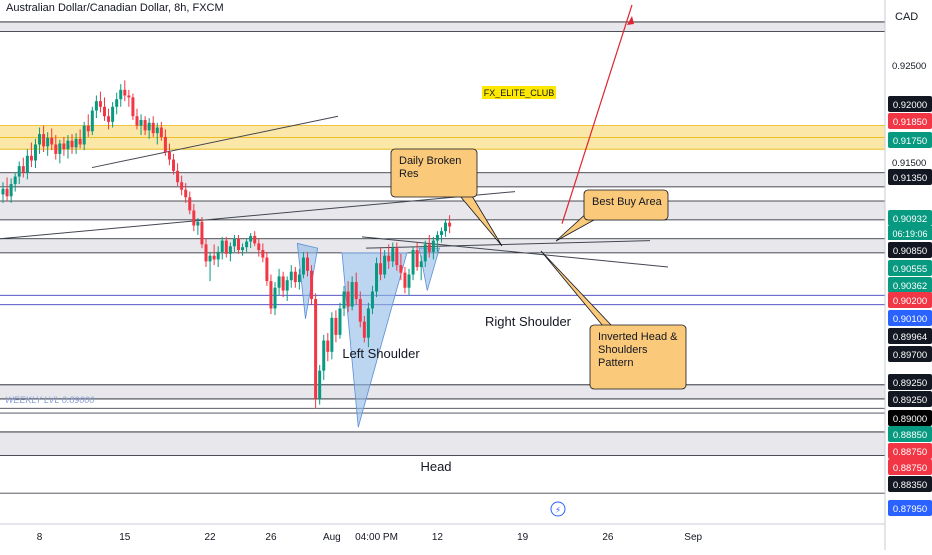  What do you see at coordinates (910, 178) in the screenshot?
I see `price-label-text: 0.91350` at bounding box center [910, 178].